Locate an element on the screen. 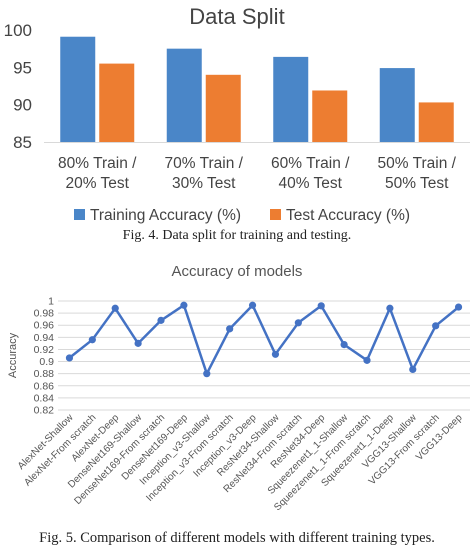 The width and height of the screenshot is (474, 554). y-tick-label: 0.84 is located at coordinates (44, 398).